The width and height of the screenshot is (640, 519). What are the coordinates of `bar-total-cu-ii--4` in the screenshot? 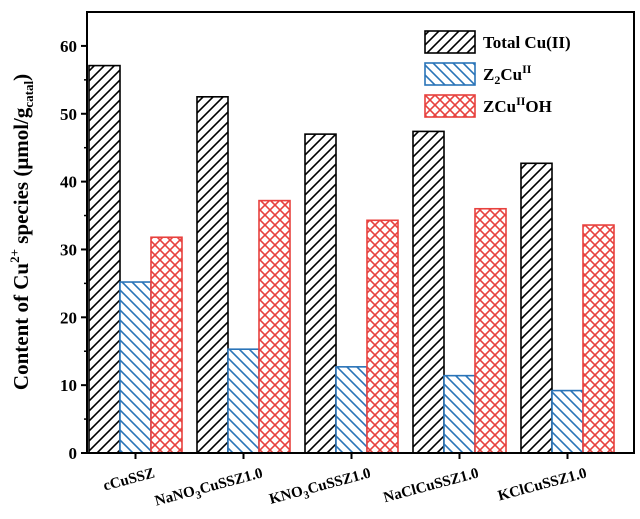 It's located at (536, 308).